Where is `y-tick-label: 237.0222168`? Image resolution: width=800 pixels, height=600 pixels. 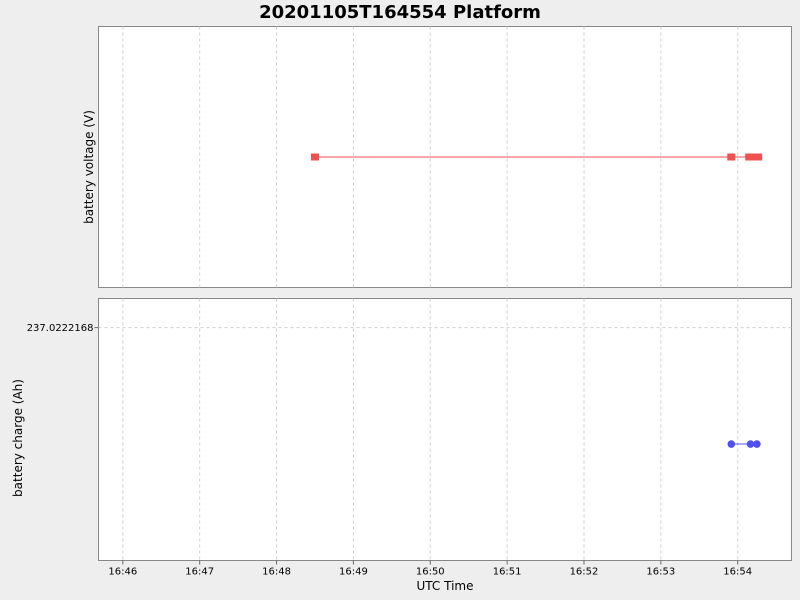
y-tick-label: 237.0222168 is located at coordinates (60, 328).